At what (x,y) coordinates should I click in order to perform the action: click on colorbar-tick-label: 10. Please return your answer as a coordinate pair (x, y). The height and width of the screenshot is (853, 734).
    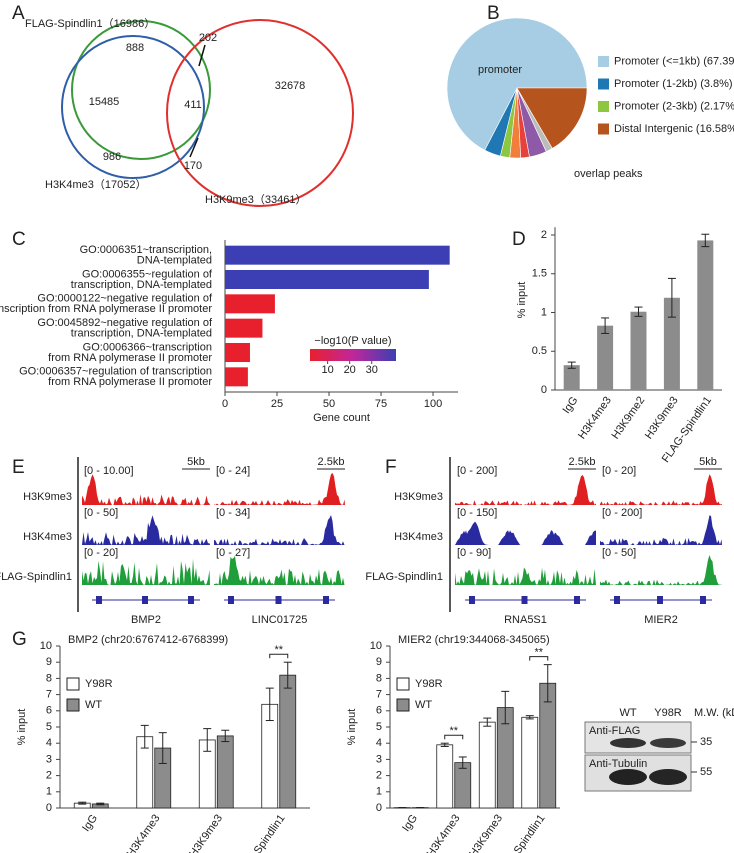
    Looking at the image, I should click on (328, 370).